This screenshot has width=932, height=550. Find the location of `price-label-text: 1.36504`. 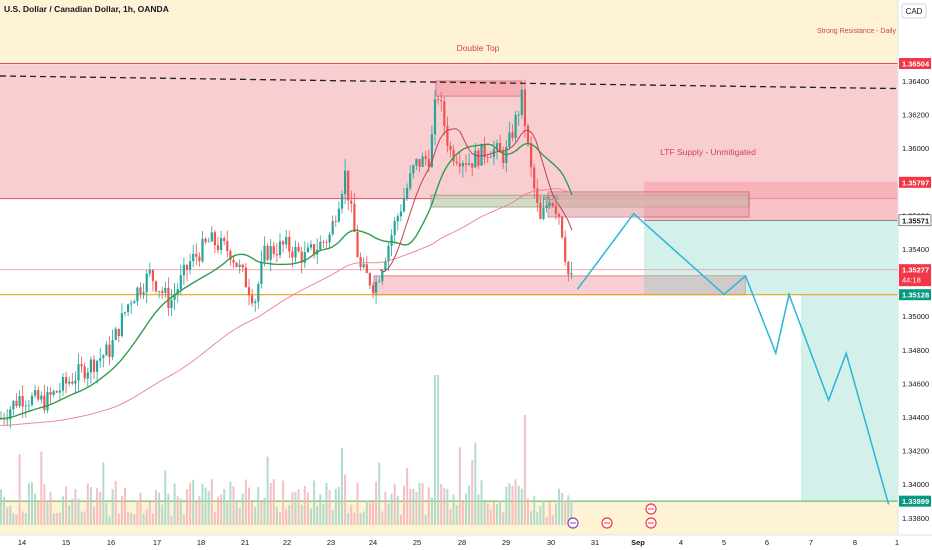

price-label-text: 1.36504 is located at coordinates (916, 64).